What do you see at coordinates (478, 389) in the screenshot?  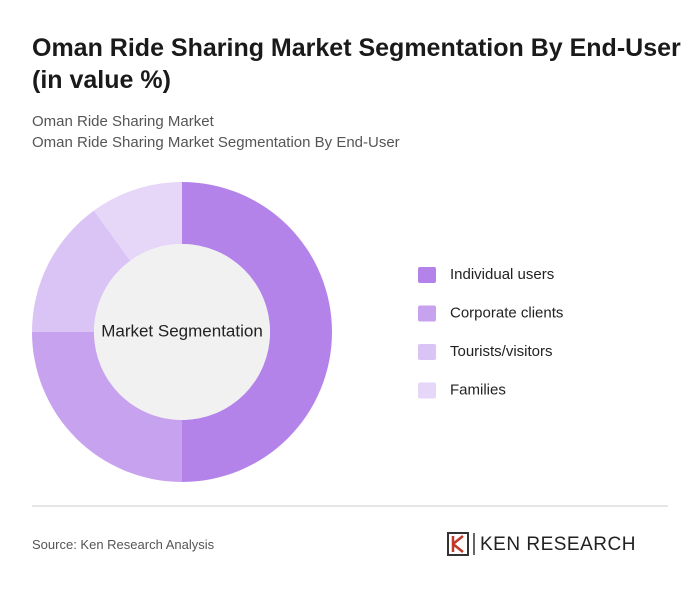 I see `legend-label: Families` at bounding box center [478, 389].